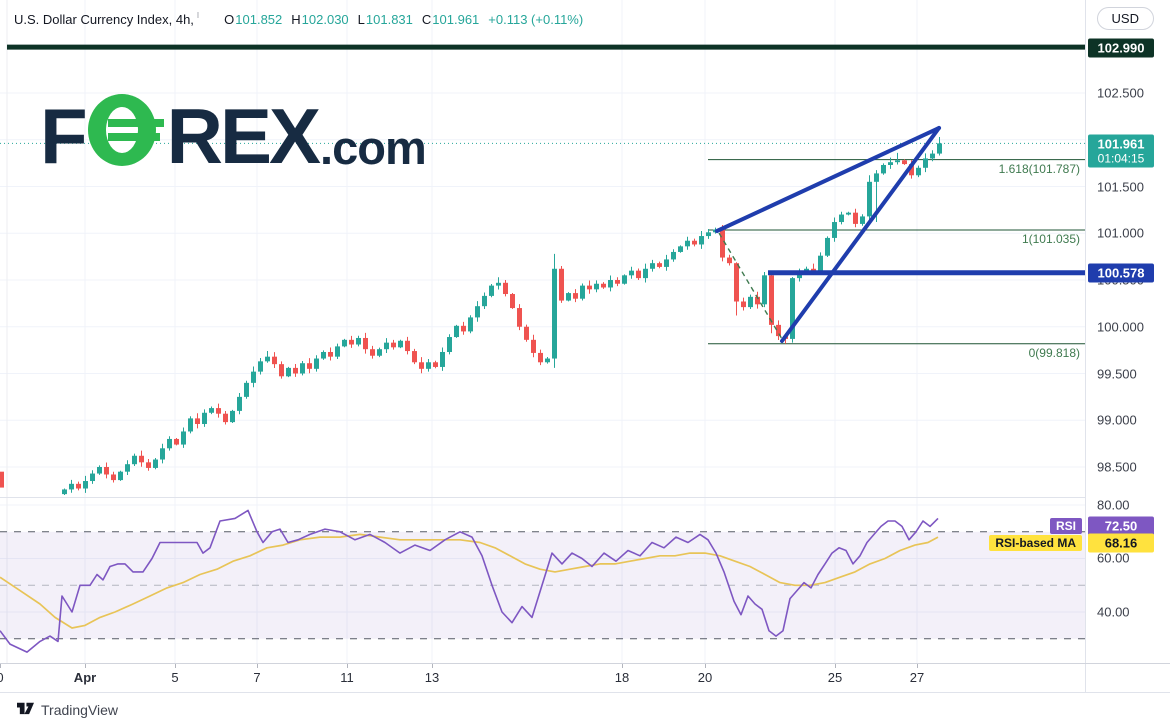 The width and height of the screenshot is (1170, 728). What do you see at coordinates (1035, 543) in the screenshot?
I see `rsi-ma-indicator-badge: RSI-based MA` at bounding box center [1035, 543].